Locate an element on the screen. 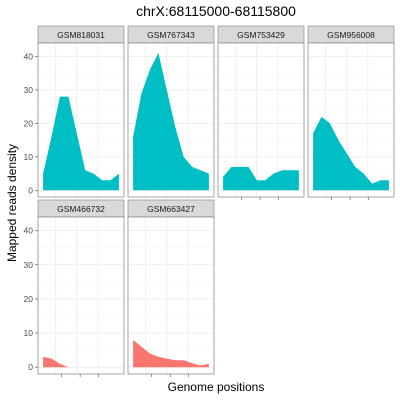  facet-panel: GSM466732 0 10 20 30 40 is located at coordinates (74, 288).